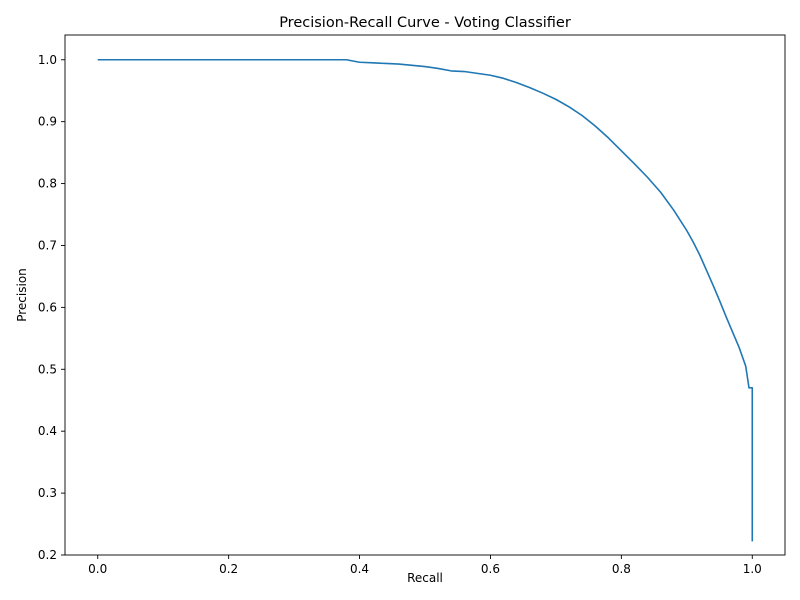 Image resolution: width=800 pixels, height=600 pixels. I want to click on x-tick-label: 0.6, so click(490, 569).